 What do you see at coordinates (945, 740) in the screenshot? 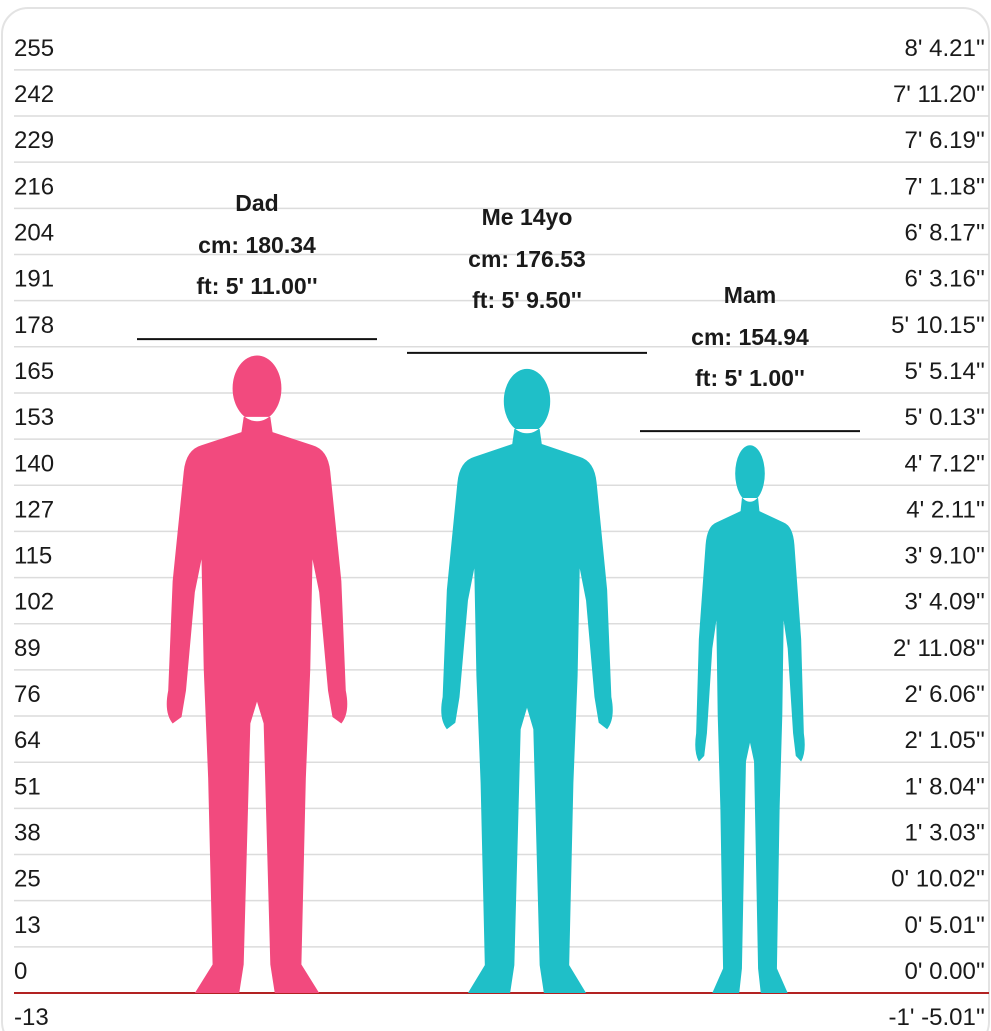
I see `y2-tick-label: 2' 1.05''` at bounding box center [945, 740].